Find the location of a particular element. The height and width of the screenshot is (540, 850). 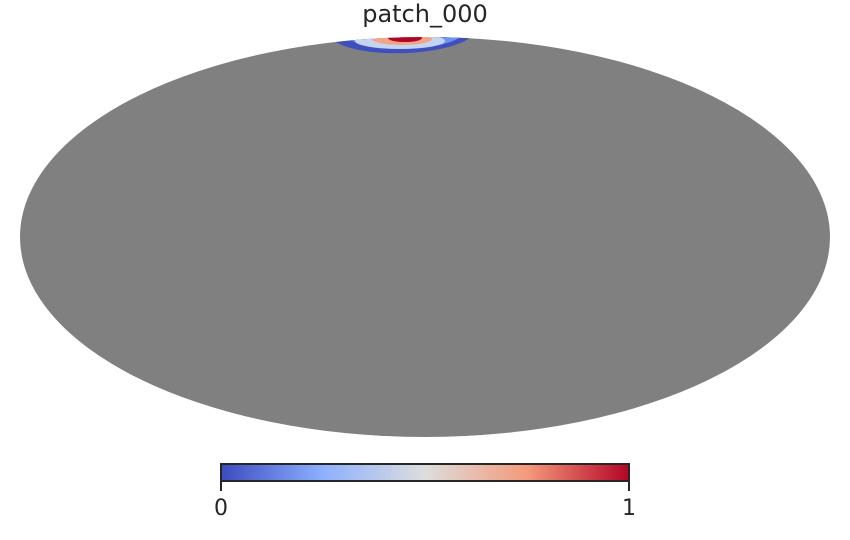

colorbar-max-label: 1 is located at coordinates (629, 508).